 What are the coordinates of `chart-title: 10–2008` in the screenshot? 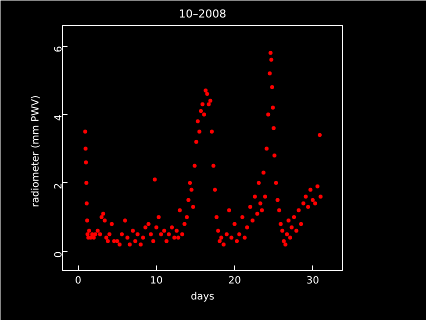 It's located at (202, 14).